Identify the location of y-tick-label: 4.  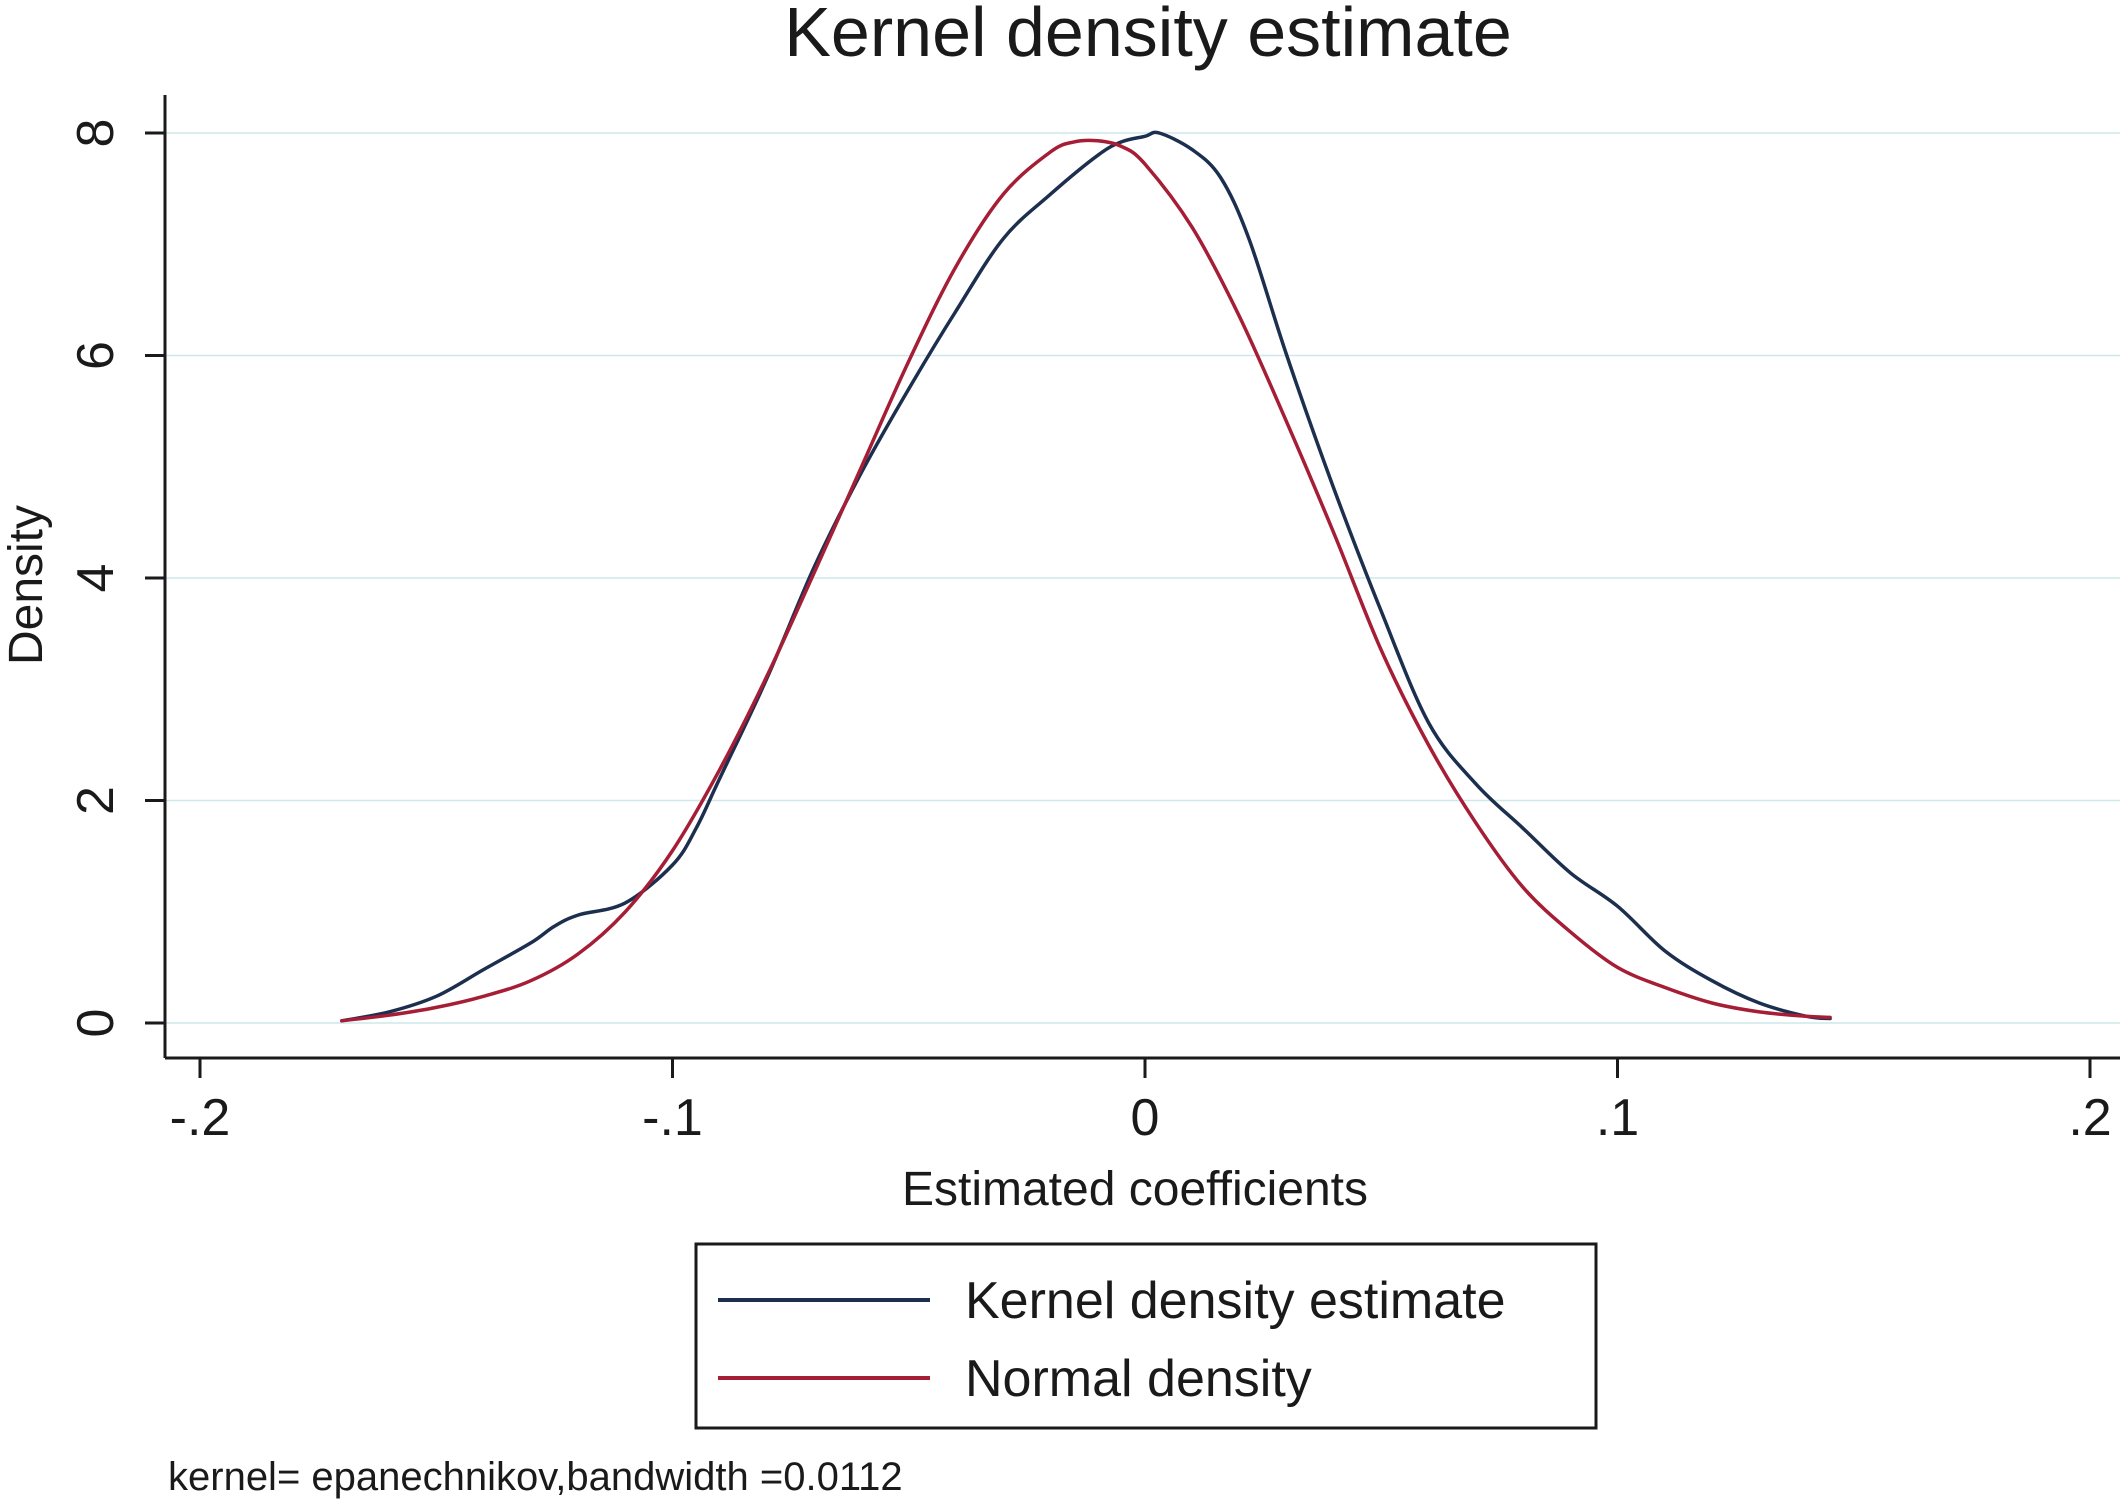
(96, 578).